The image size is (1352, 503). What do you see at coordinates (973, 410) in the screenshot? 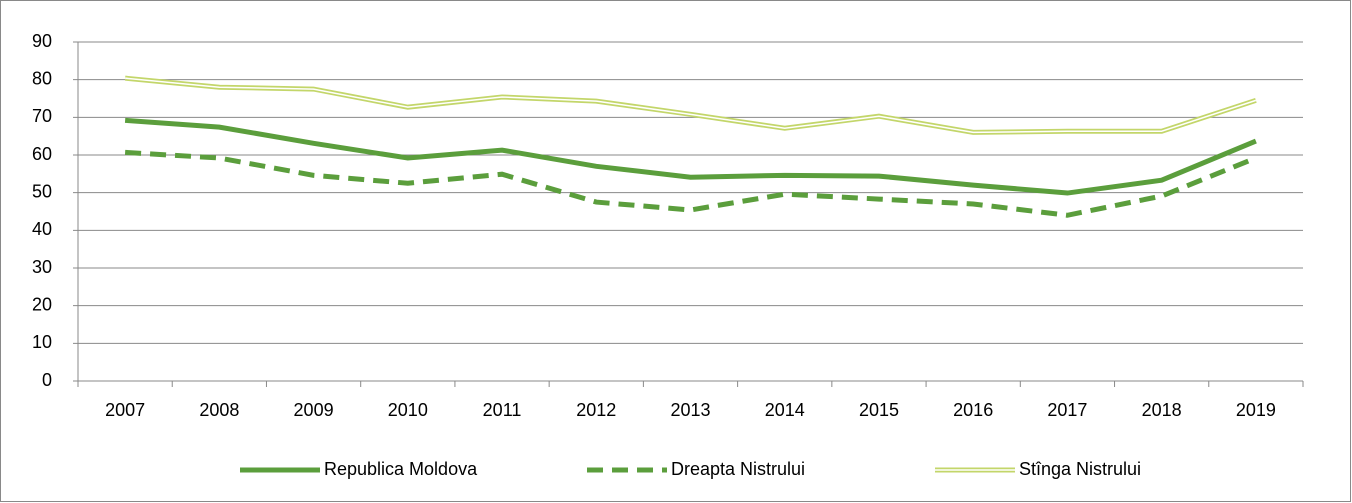
I see `x-tick-label: 2016` at bounding box center [973, 410].